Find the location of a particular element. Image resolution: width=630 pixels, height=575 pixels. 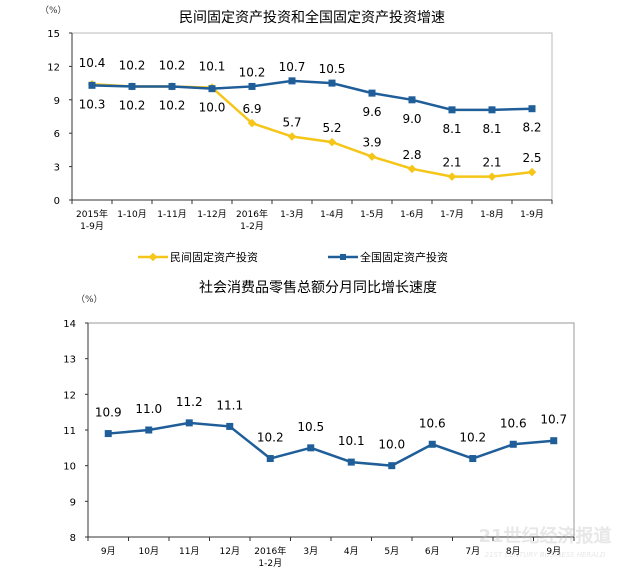

data-label: 10.9 is located at coordinates (108, 413).